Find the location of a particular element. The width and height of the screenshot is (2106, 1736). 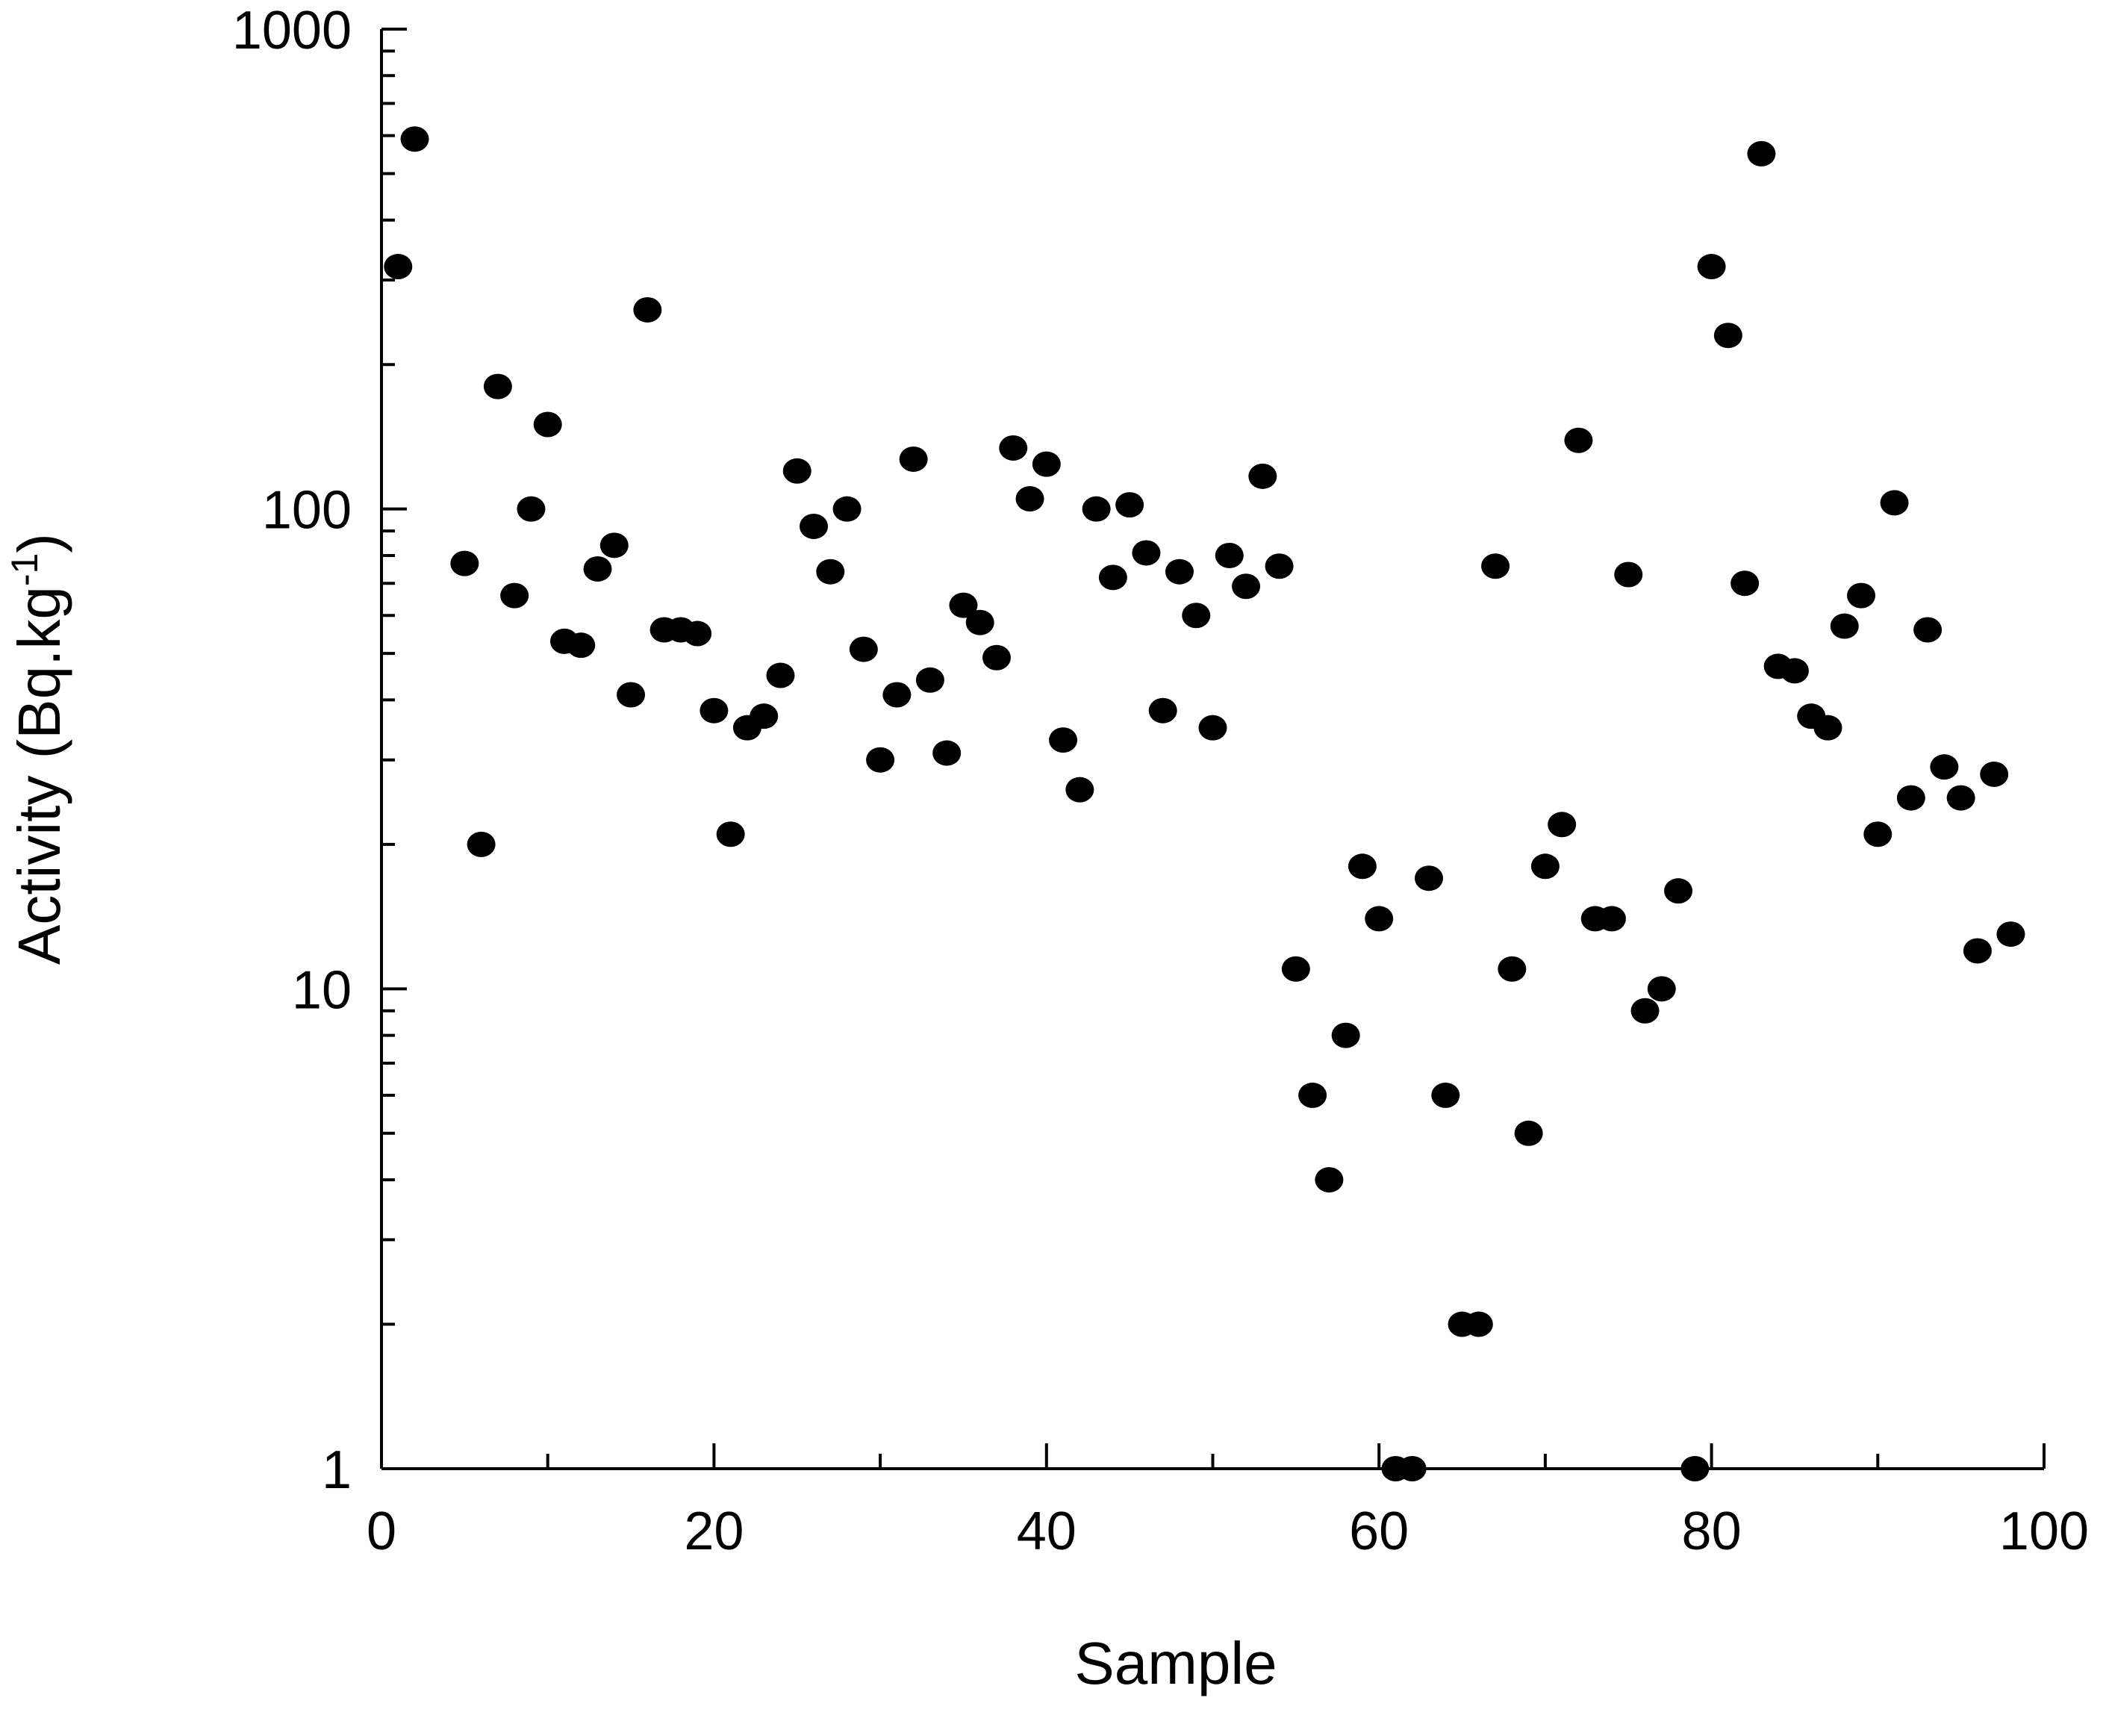

x-tick-label: 0 is located at coordinates (381, 1531).